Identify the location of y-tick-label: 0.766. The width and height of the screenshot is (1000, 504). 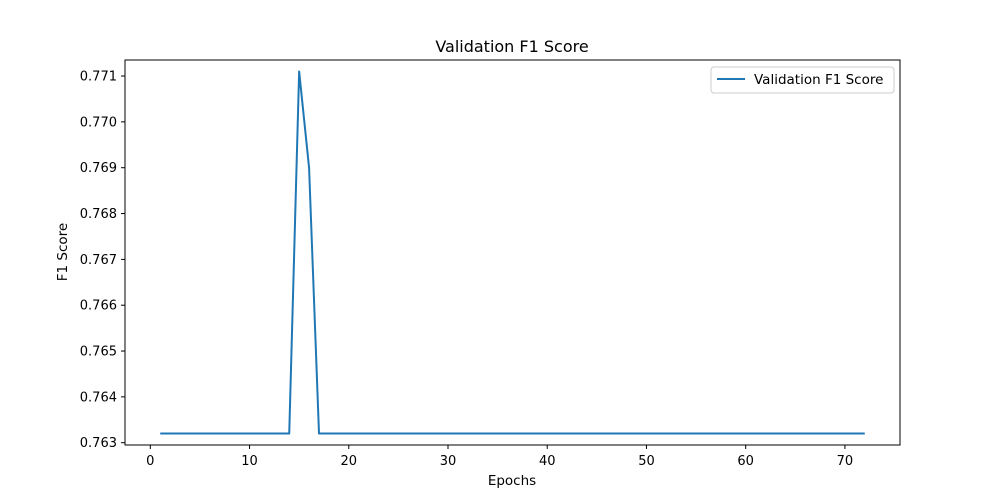
(98, 306).